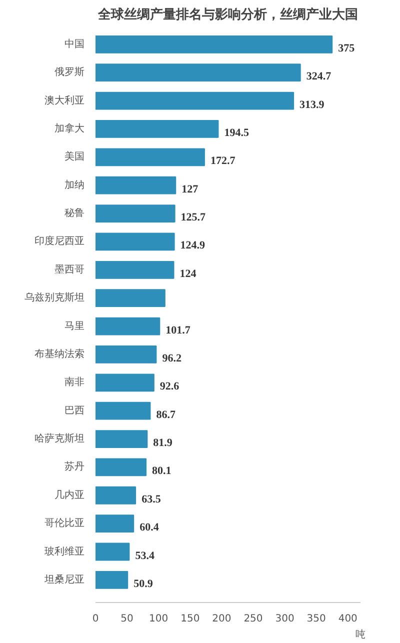 This screenshot has height=643, width=400. I want to click on data-label: 92.6, so click(170, 386).